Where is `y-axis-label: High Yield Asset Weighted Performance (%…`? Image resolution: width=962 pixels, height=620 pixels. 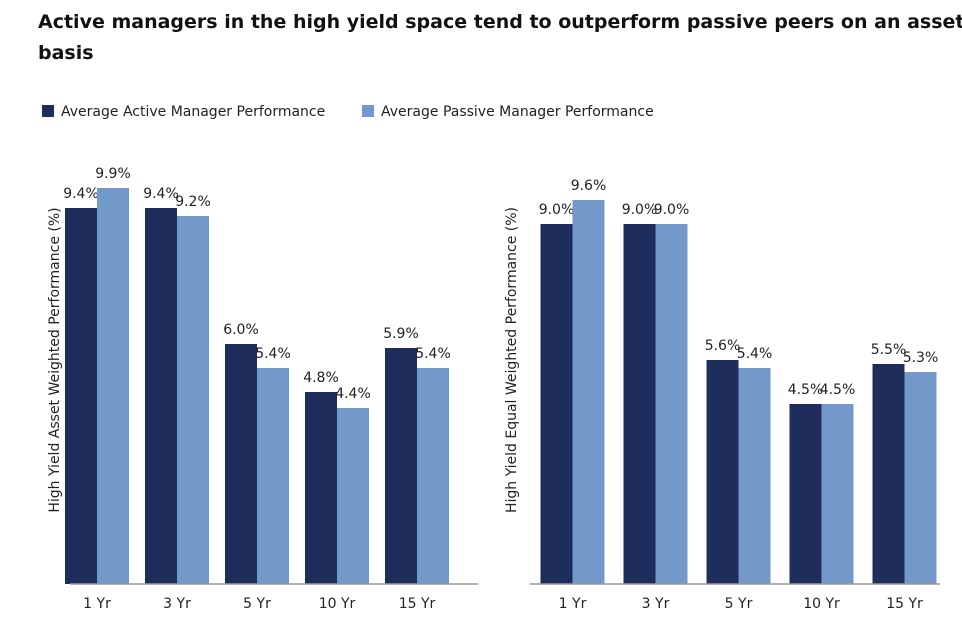
y-axis-label: High Yield Asset Weighted Performance (%… is located at coordinates (55, 359).